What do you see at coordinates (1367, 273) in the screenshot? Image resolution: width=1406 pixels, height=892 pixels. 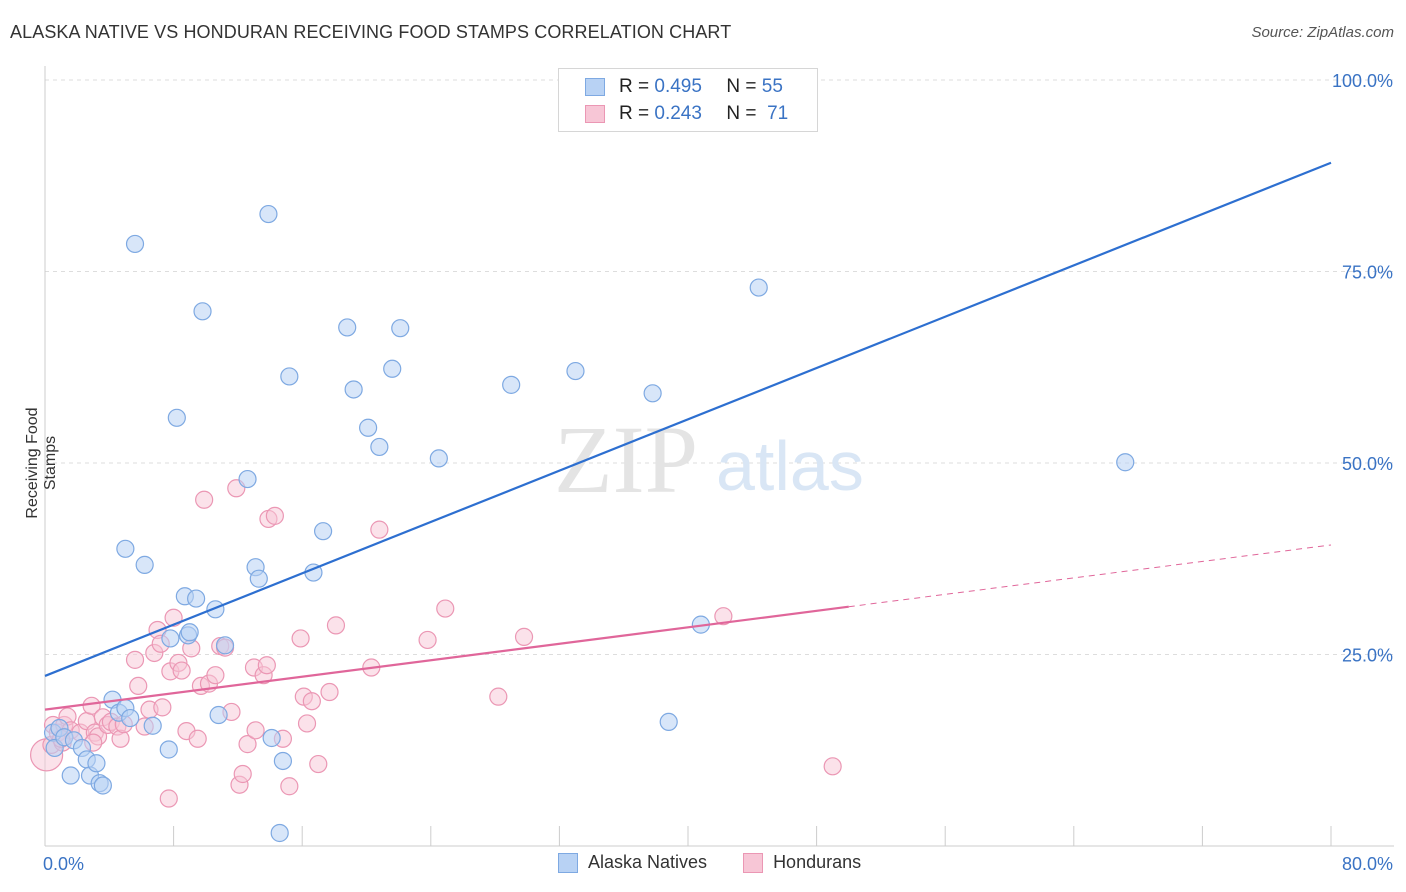 I see `y-tick-label: 75.0%` at bounding box center [1367, 273].